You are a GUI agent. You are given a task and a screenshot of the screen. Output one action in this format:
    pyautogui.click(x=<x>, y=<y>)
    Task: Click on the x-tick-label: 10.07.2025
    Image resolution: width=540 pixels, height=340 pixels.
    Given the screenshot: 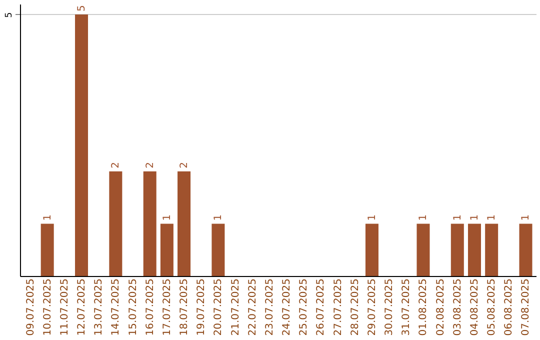 What is the action you would take?
    pyautogui.click(x=48, y=307)
    